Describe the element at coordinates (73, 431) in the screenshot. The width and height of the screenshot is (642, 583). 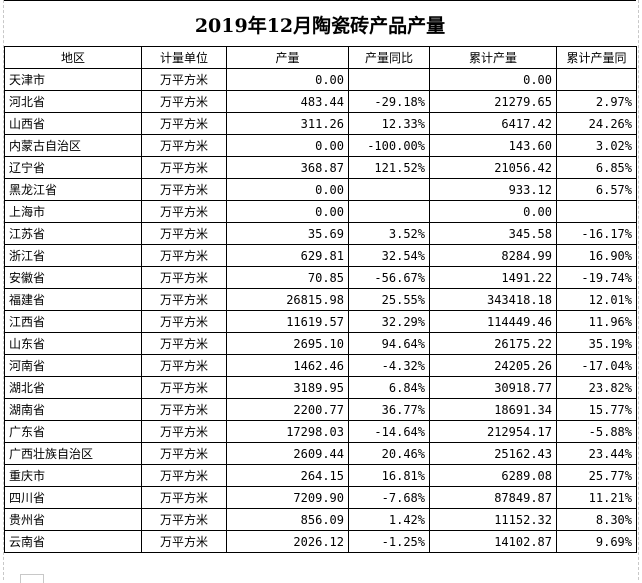
I see `cell-region: 广东省` at that location.